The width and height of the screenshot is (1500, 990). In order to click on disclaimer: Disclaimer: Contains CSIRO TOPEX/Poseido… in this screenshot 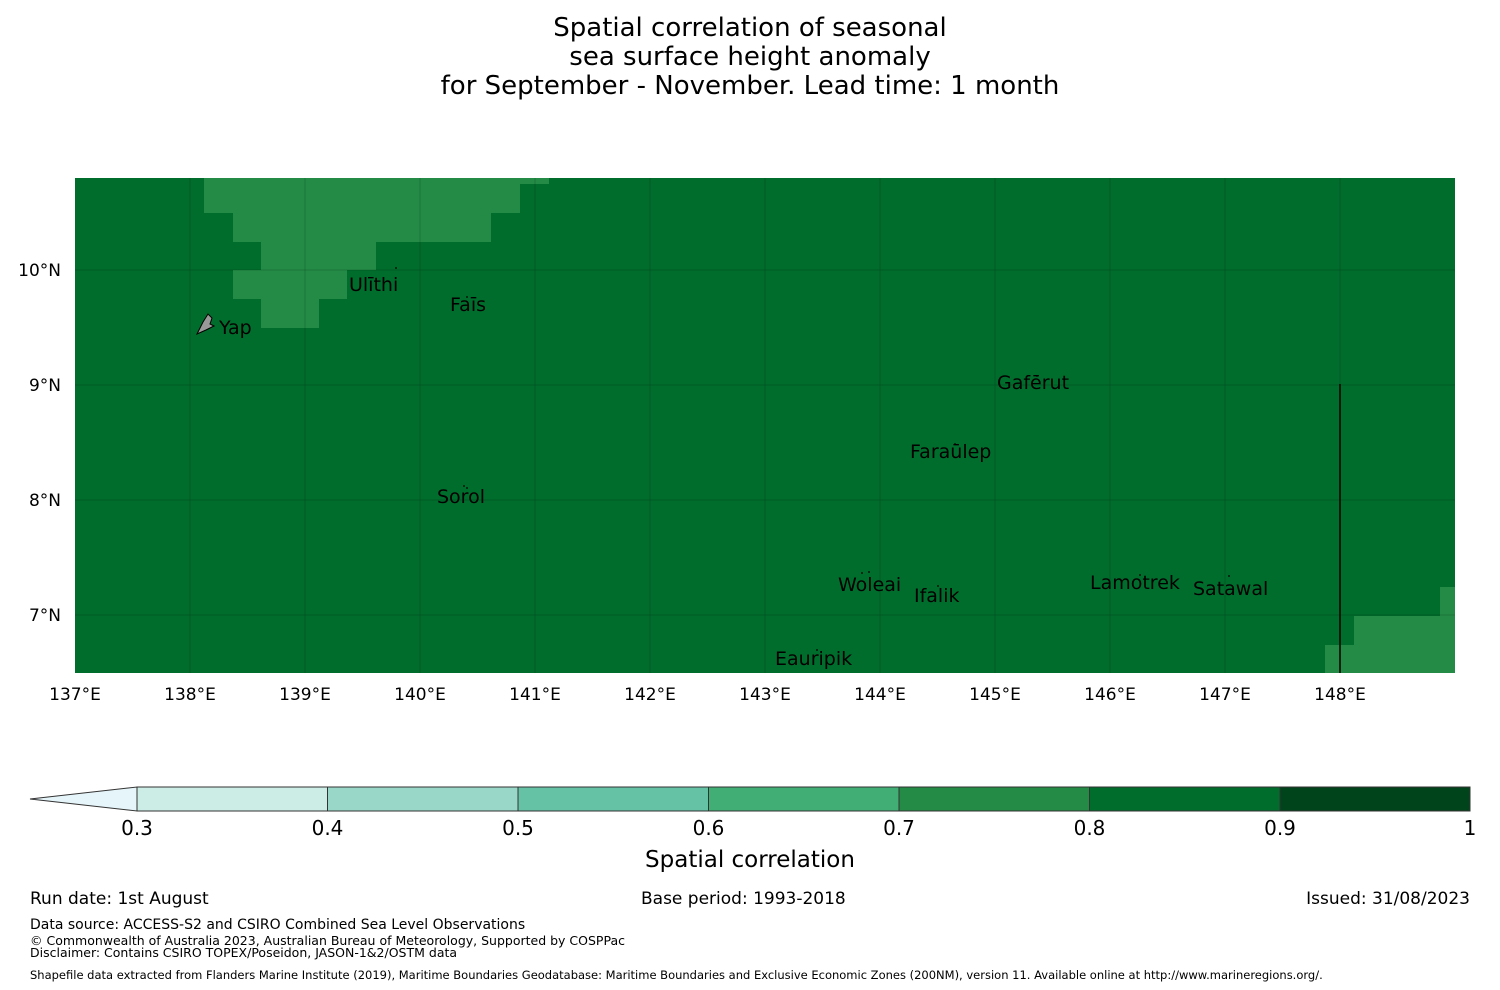, I will do `click(244, 952)`.